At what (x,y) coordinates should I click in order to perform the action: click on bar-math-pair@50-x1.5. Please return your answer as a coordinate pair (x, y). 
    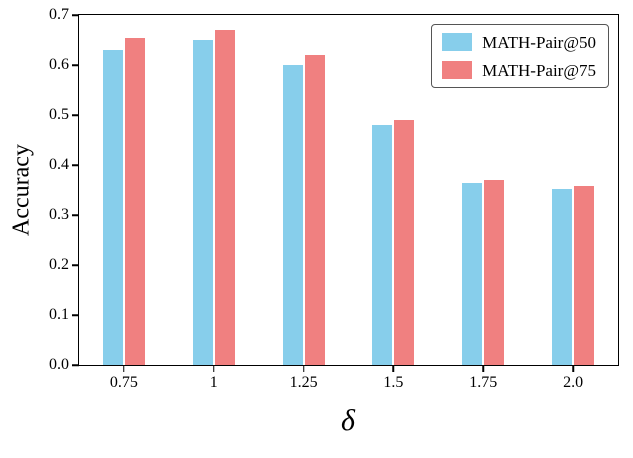
    Looking at the image, I should click on (382, 245).